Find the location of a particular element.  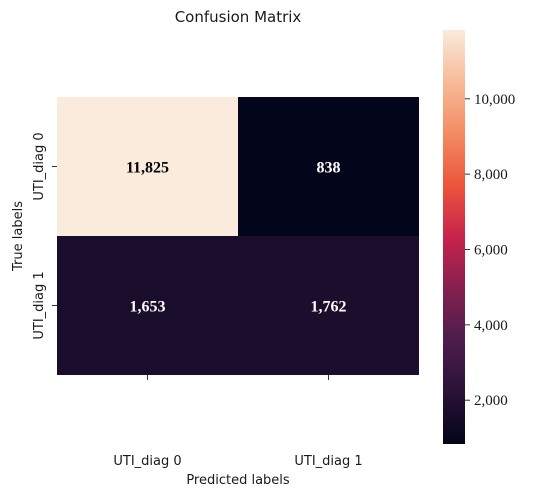

x-tick-label: UTI_diag 1 is located at coordinates (328, 461).